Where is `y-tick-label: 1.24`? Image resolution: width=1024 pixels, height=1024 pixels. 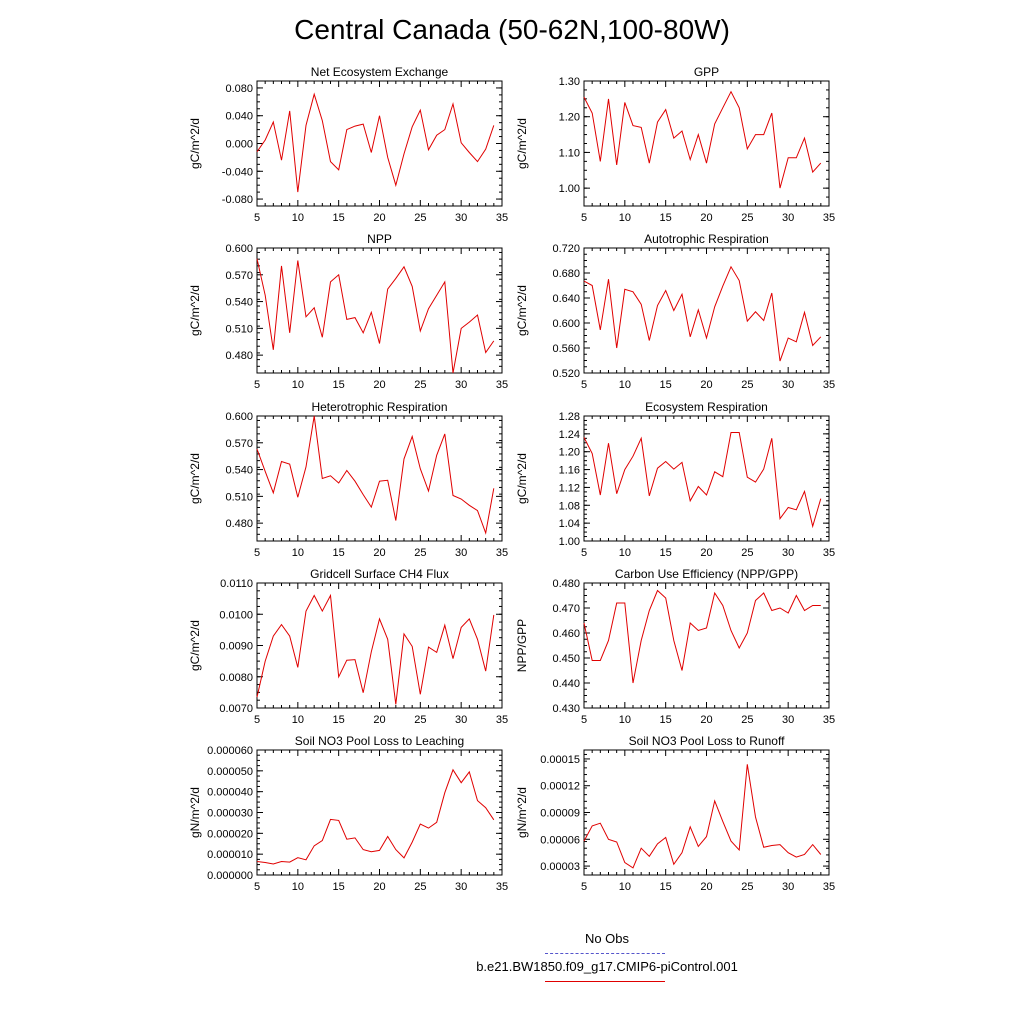
y-tick-label: 1.24 is located at coordinates (569, 435).